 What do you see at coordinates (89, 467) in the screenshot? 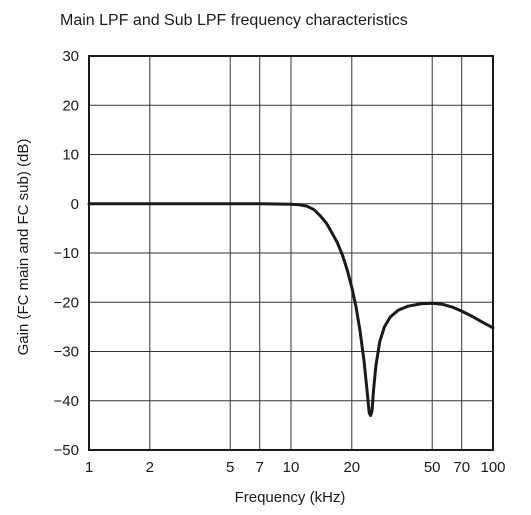
I see `x-tick-label: 1` at bounding box center [89, 467].